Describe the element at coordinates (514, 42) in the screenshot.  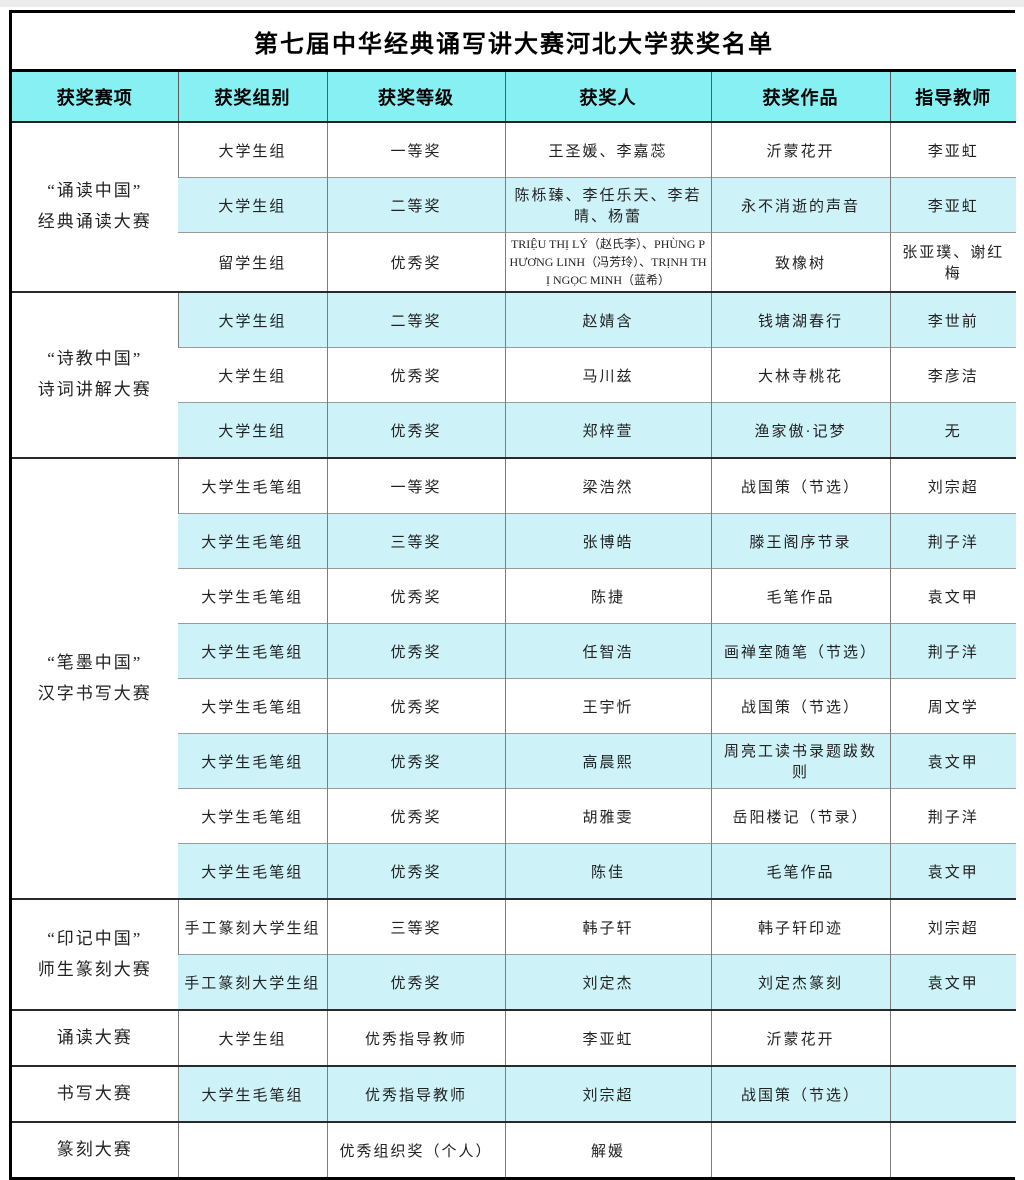
I see `page-title: 第七届中华经典诵写讲大赛河北大学获奖名单` at that location.